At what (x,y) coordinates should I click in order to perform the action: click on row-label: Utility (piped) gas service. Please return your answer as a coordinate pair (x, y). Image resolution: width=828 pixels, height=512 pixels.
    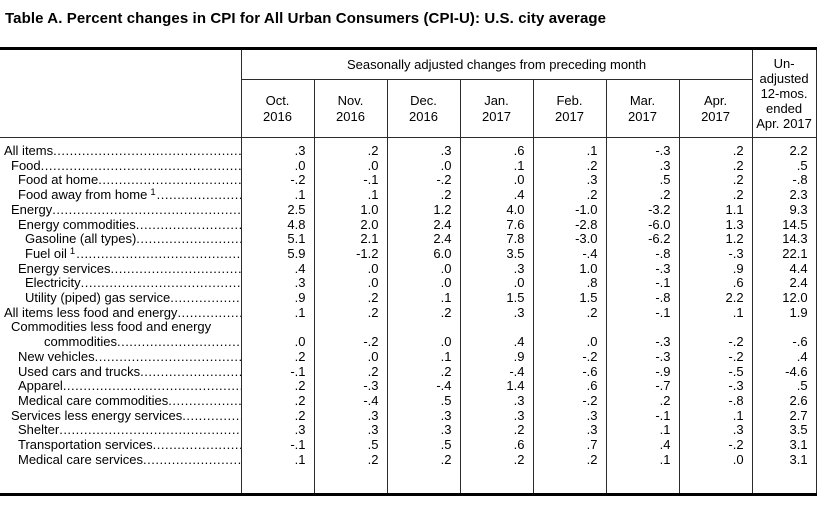
    Looking at the image, I should click on (120, 298).